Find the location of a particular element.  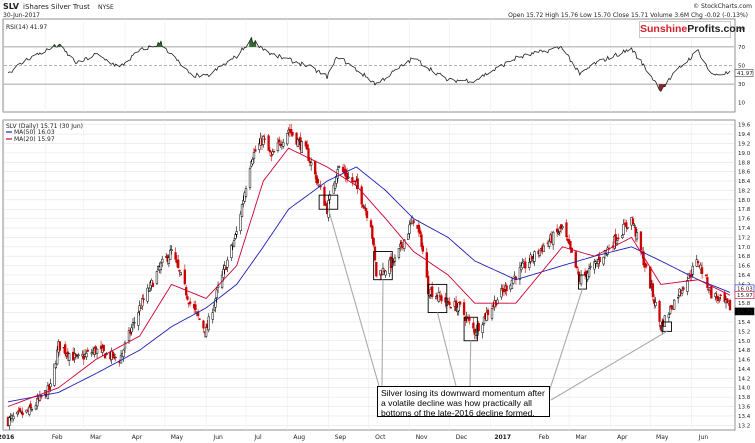

copyright: © StockCharts.com is located at coordinates (722, 6).